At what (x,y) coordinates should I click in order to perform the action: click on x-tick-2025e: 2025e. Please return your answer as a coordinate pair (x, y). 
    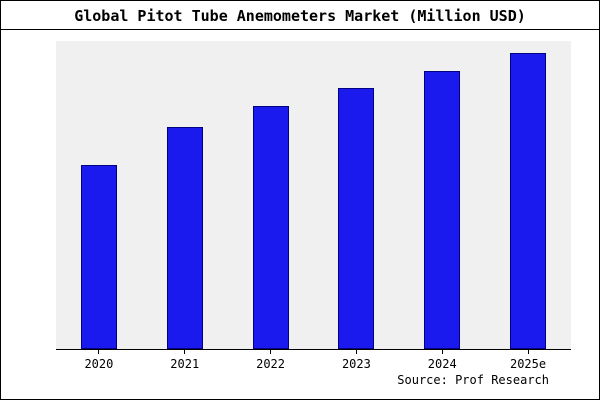
    Looking at the image, I should click on (528, 360).